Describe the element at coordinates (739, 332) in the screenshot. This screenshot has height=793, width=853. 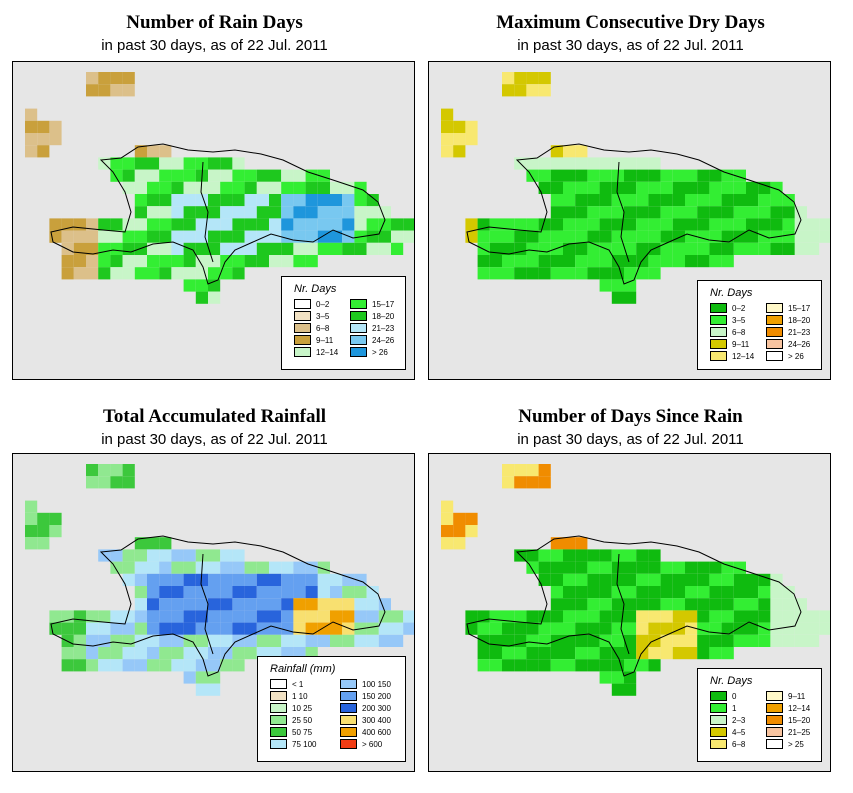
I see `legend-label: 6–8` at that location.